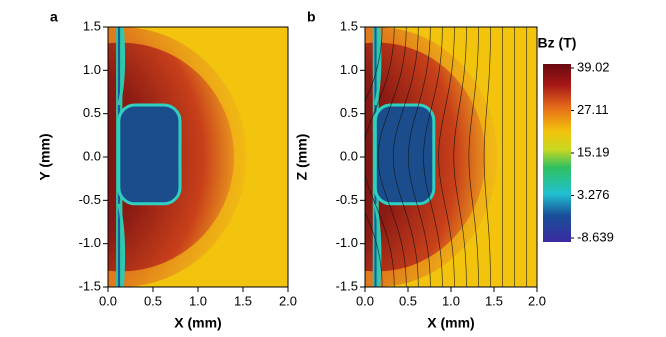 The width and height of the screenshot is (666, 337). I want to click on colorbar-tick-label: 15.19, so click(593, 151).